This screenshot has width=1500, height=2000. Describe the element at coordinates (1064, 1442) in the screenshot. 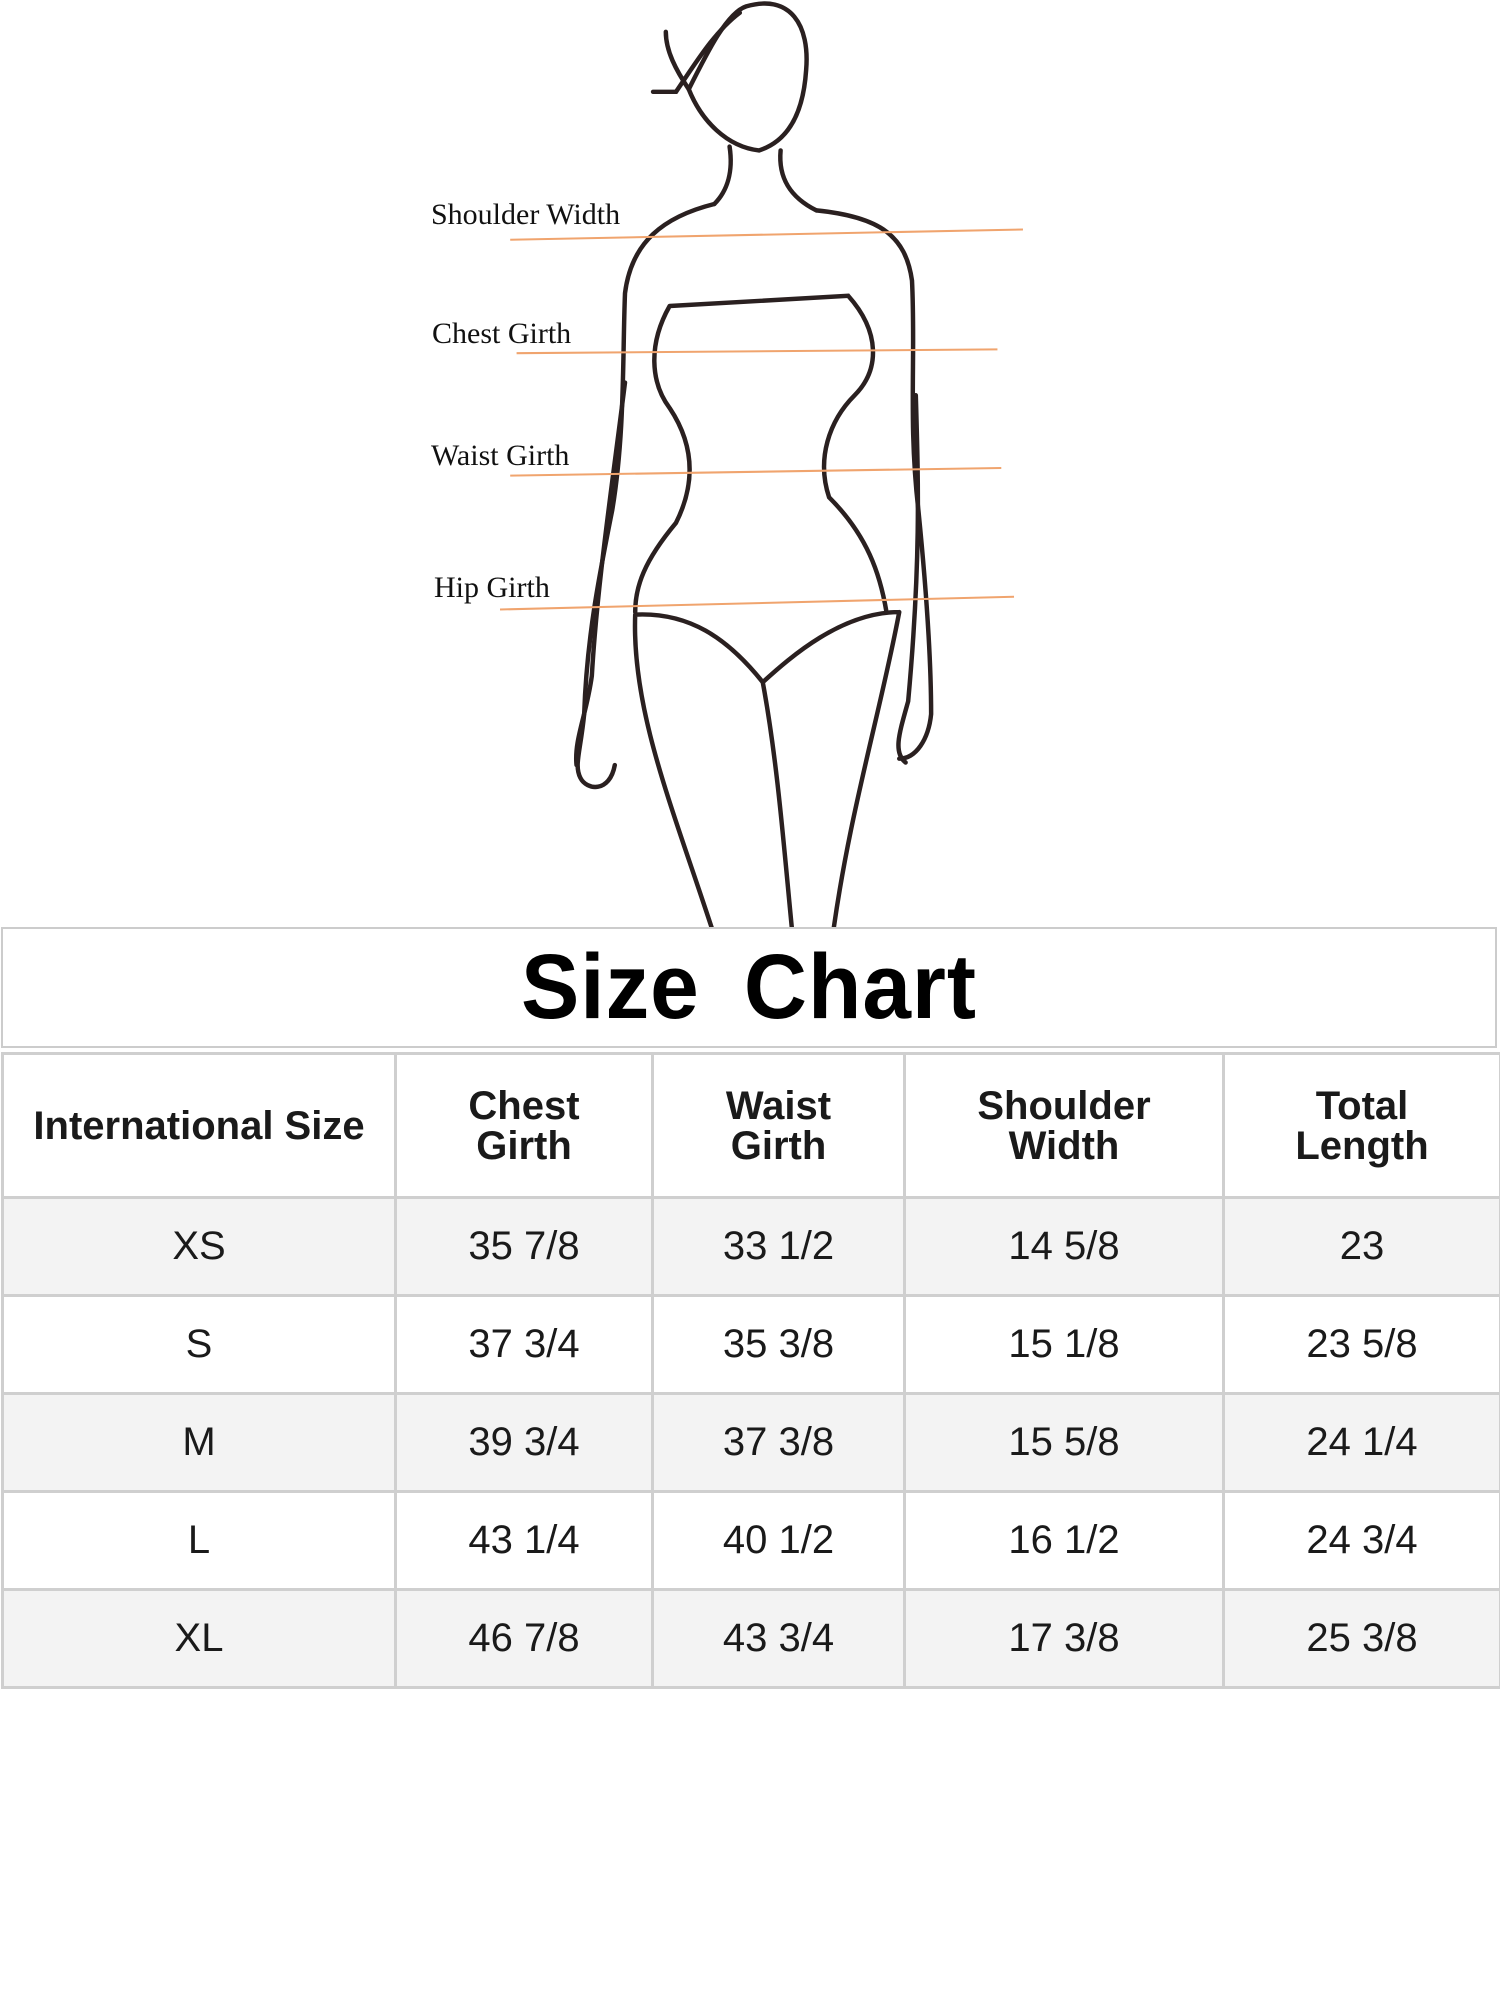

I see `cell-shoulder: 15 5/8` at that location.